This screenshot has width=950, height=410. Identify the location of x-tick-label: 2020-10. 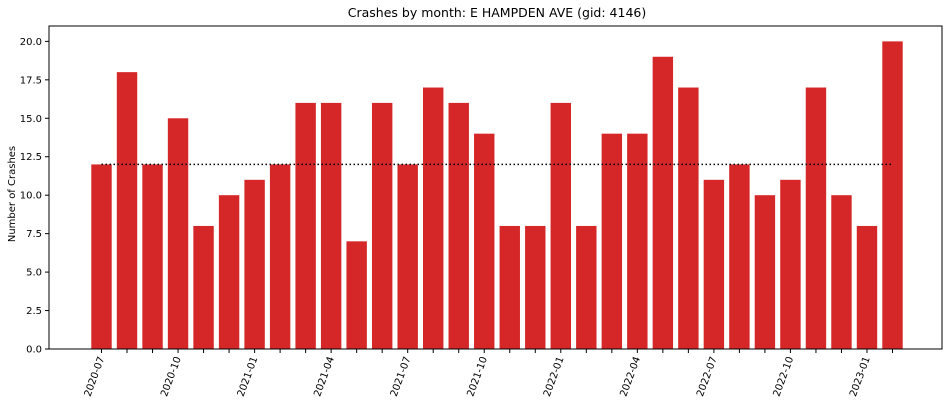
(171, 376).